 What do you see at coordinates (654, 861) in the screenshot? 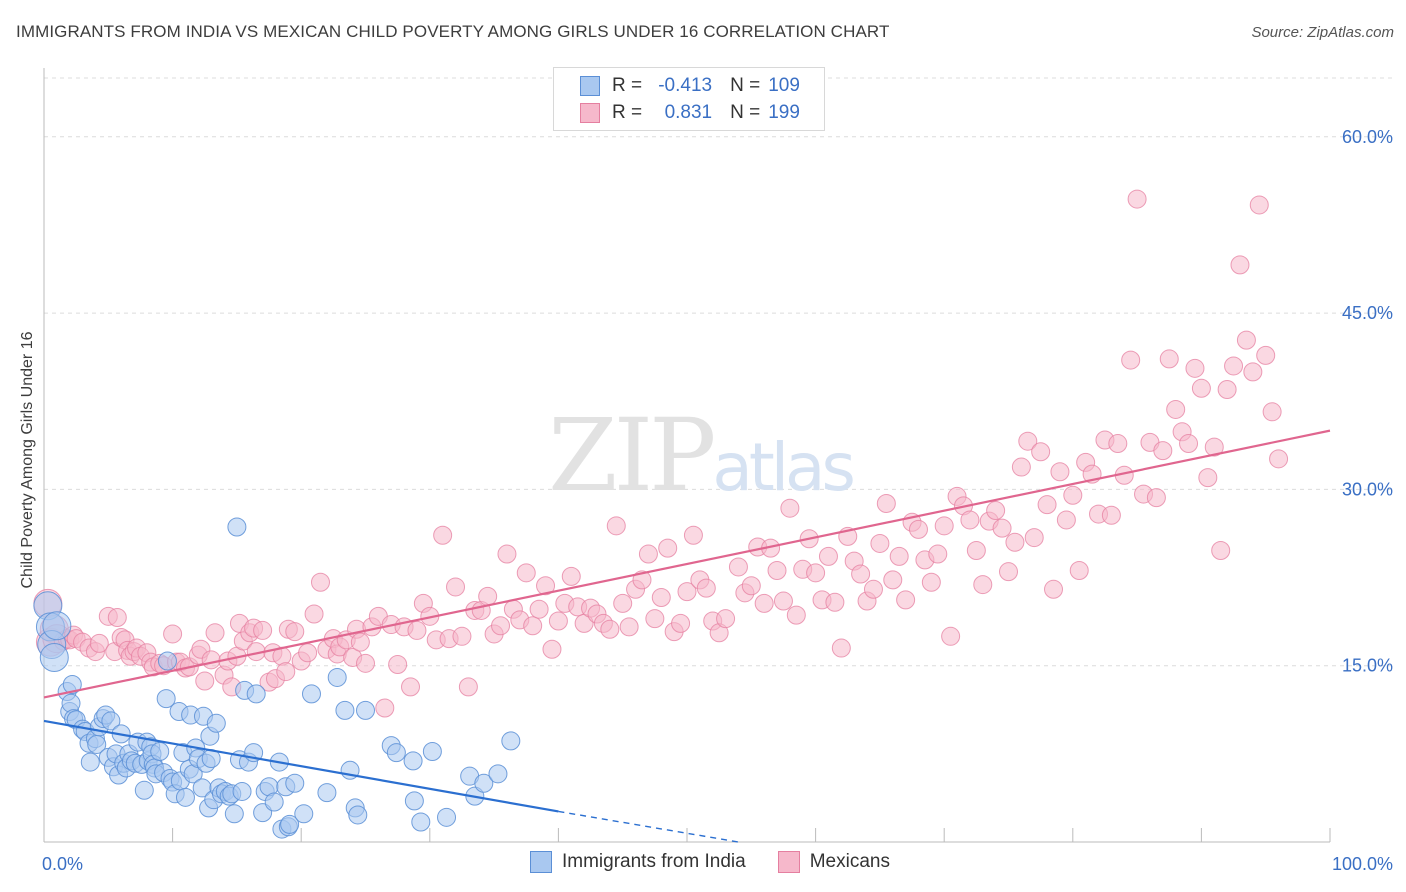
I see `legend-label-india: Immigrants from India` at bounding box center [654, 861].